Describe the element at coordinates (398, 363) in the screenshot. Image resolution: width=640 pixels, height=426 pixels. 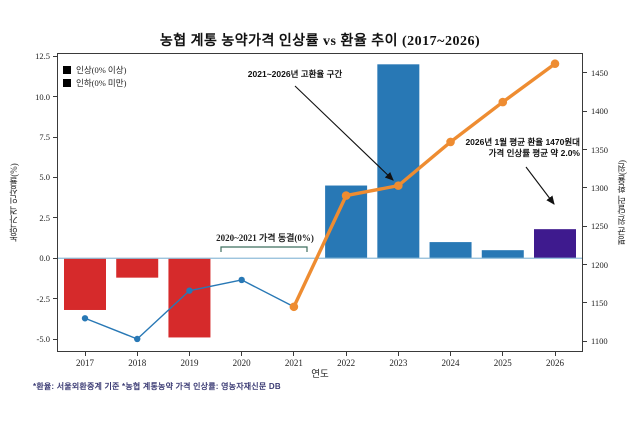
I see `x-tick-label: 2023` at that location.